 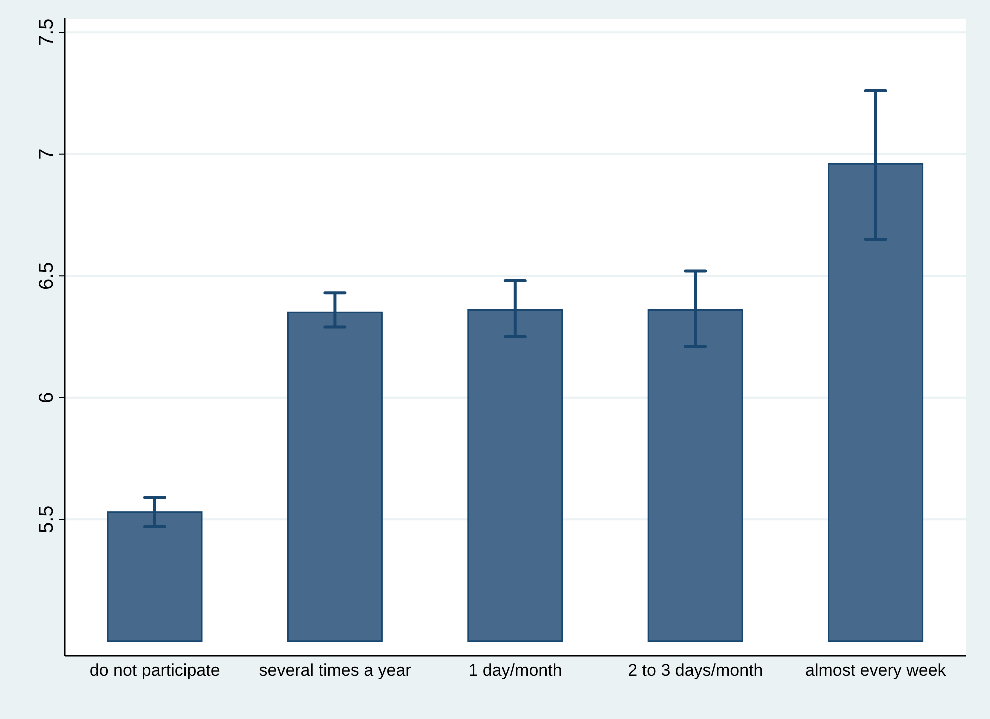 What do you see at coordinates (47, 520) in the screenshot?
I see `y-tick-label: 5.5` at bounding box center [47, 520].